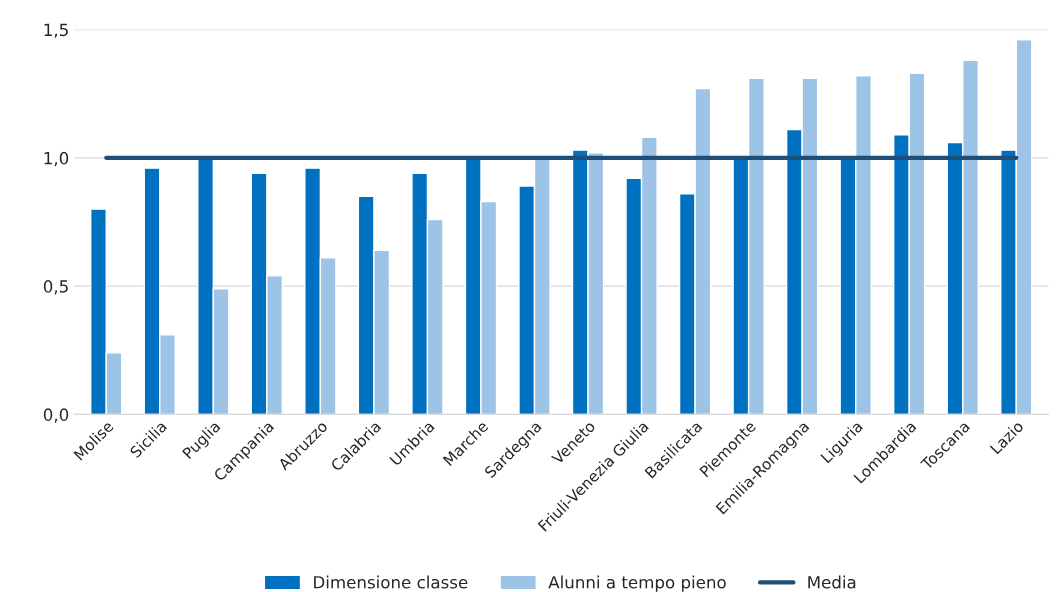 The image size is (1059, 592). Describe the element at coordinates (391, 582) in the screenshot. I see `legend-label: Dimensione classe` at that location.